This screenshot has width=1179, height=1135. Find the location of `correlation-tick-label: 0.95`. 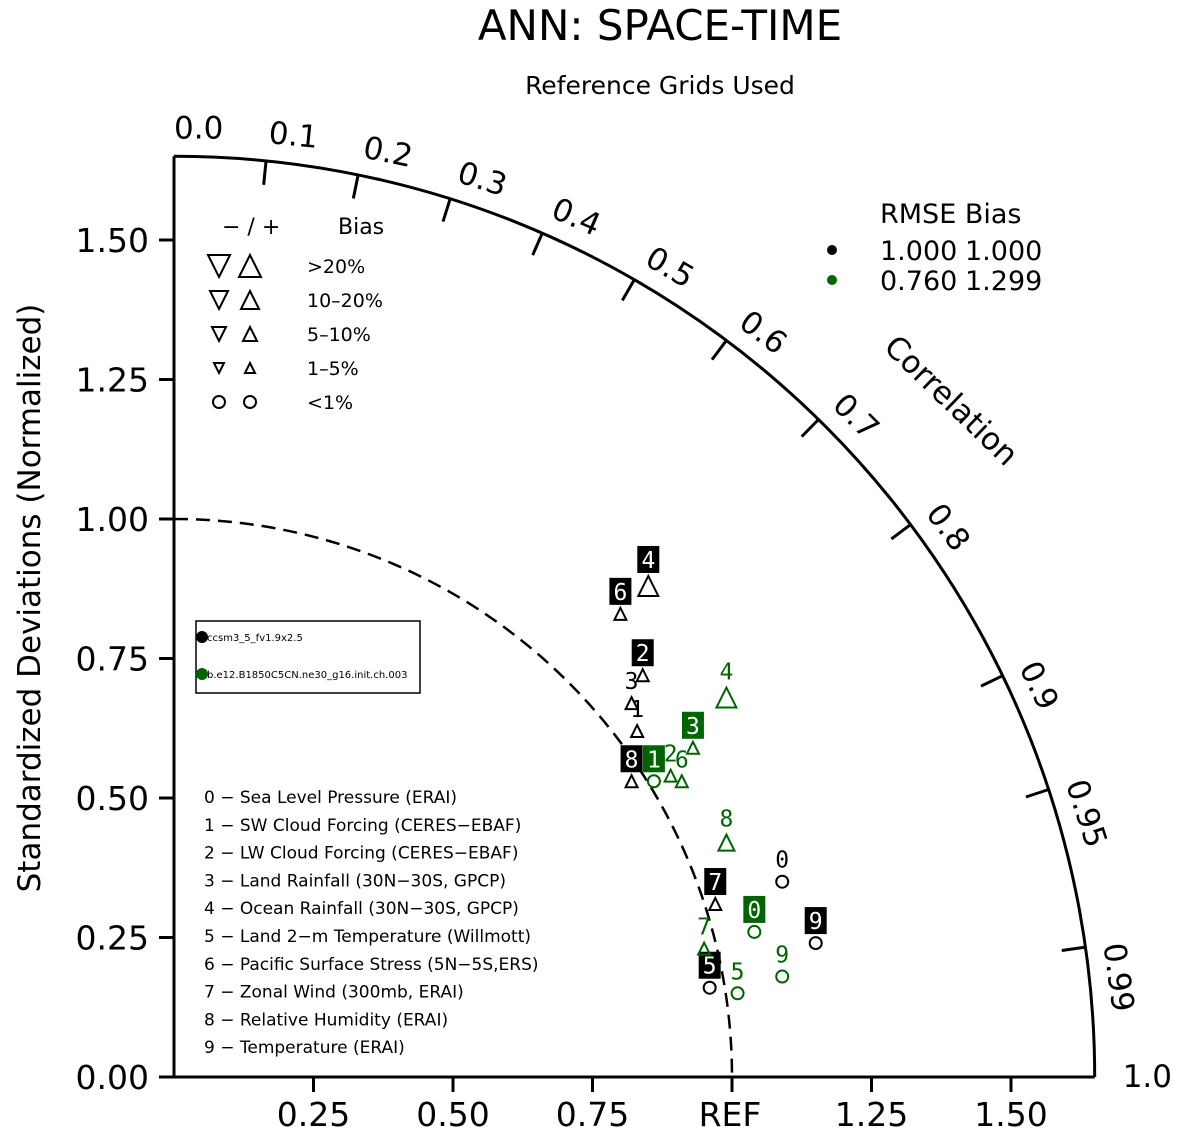

correlation-tick-label: 0.95 is located at coordinates (1086, 813).